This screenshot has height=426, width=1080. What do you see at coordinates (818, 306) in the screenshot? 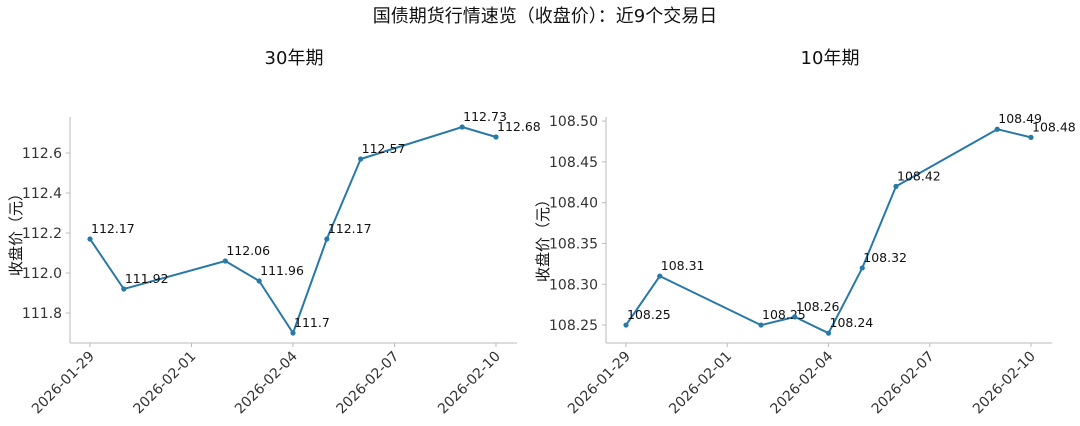
I see `data-label: 108.26` at bounding box center [818, 306].